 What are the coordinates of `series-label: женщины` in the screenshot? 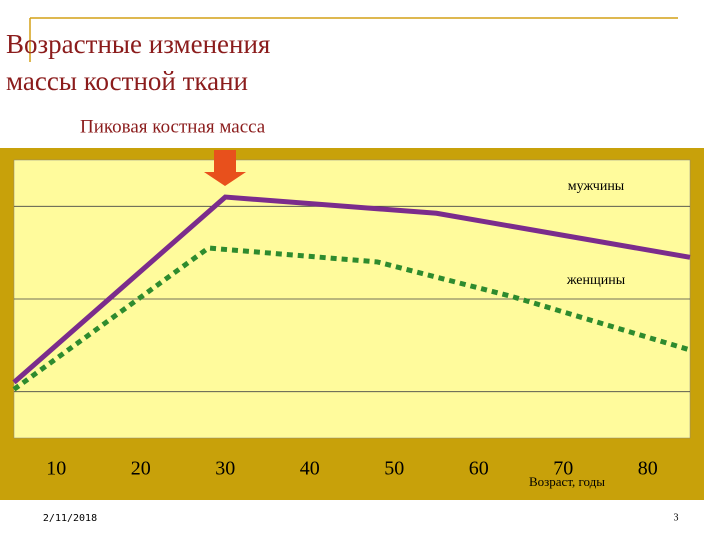 It's located at (596, 280).